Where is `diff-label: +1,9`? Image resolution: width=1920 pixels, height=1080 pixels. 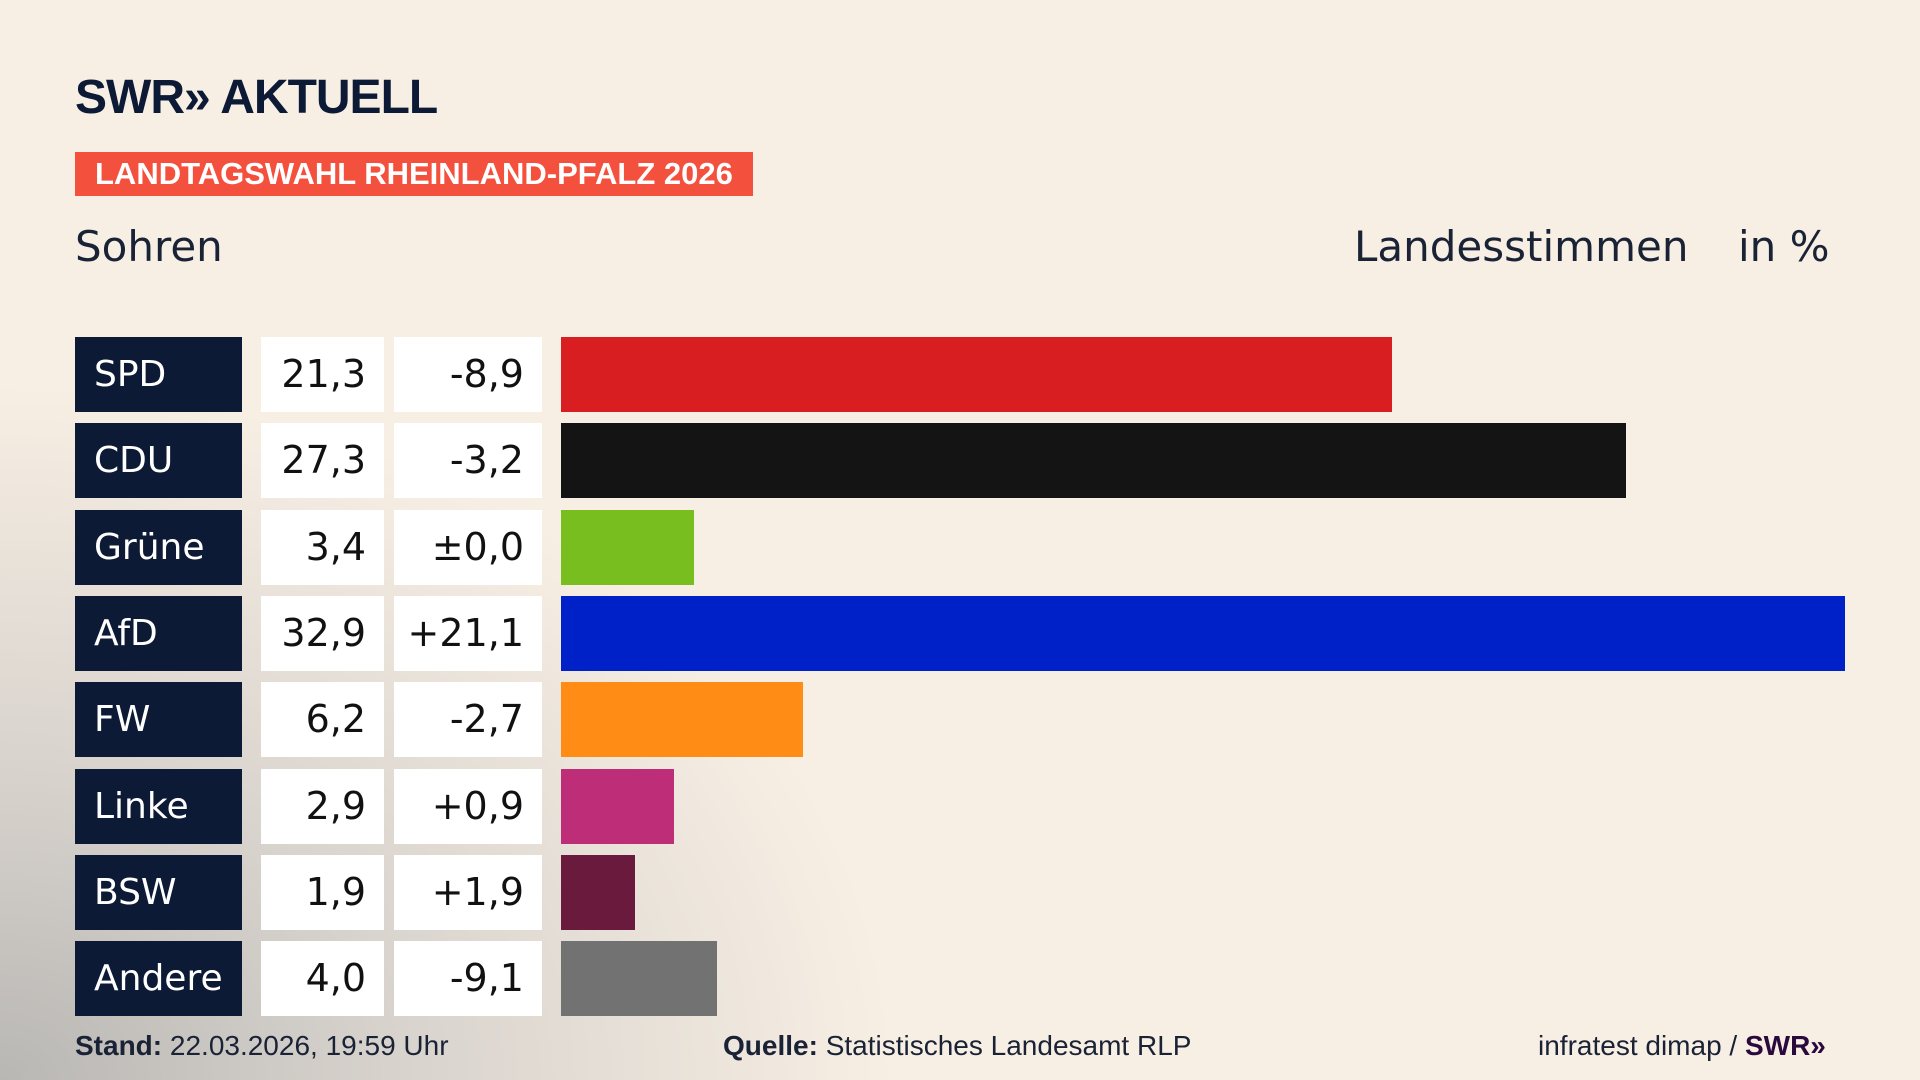
diff-label: +1,9 is located at coordinates (468, 892).